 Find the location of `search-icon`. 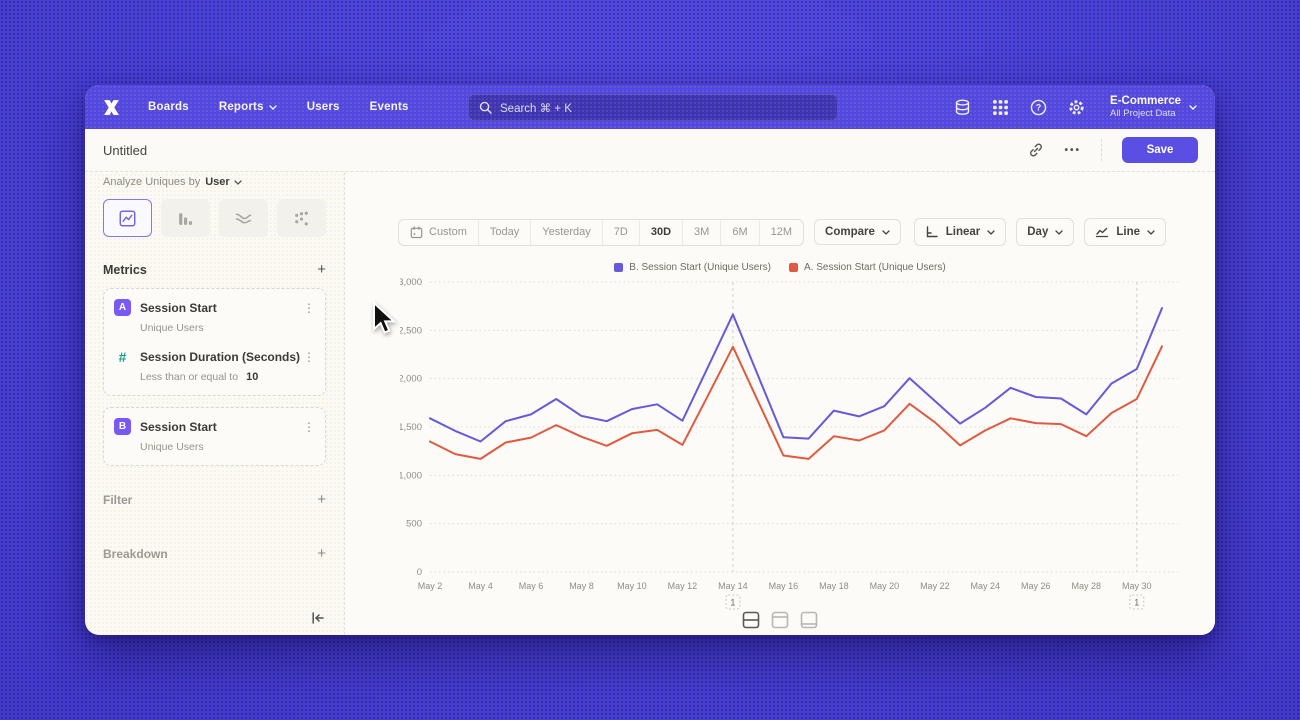

search-icon is located at coordinates (485, 107).